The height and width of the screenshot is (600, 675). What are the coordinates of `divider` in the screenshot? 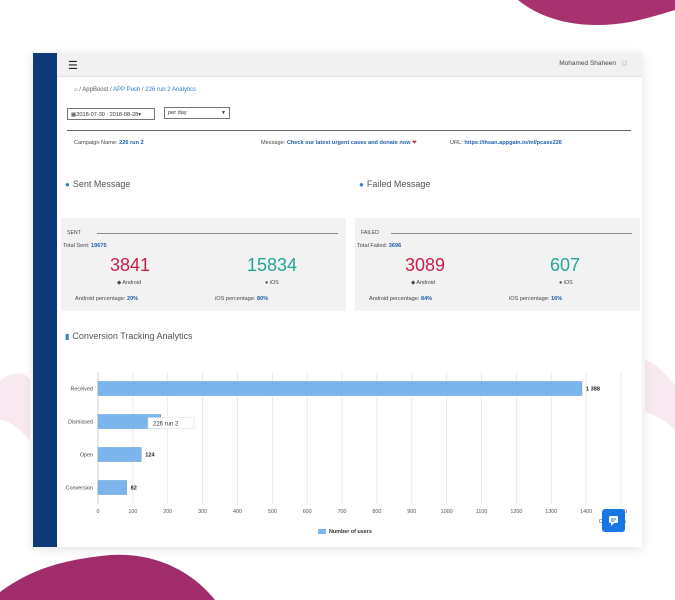 It's located at (349, 130).